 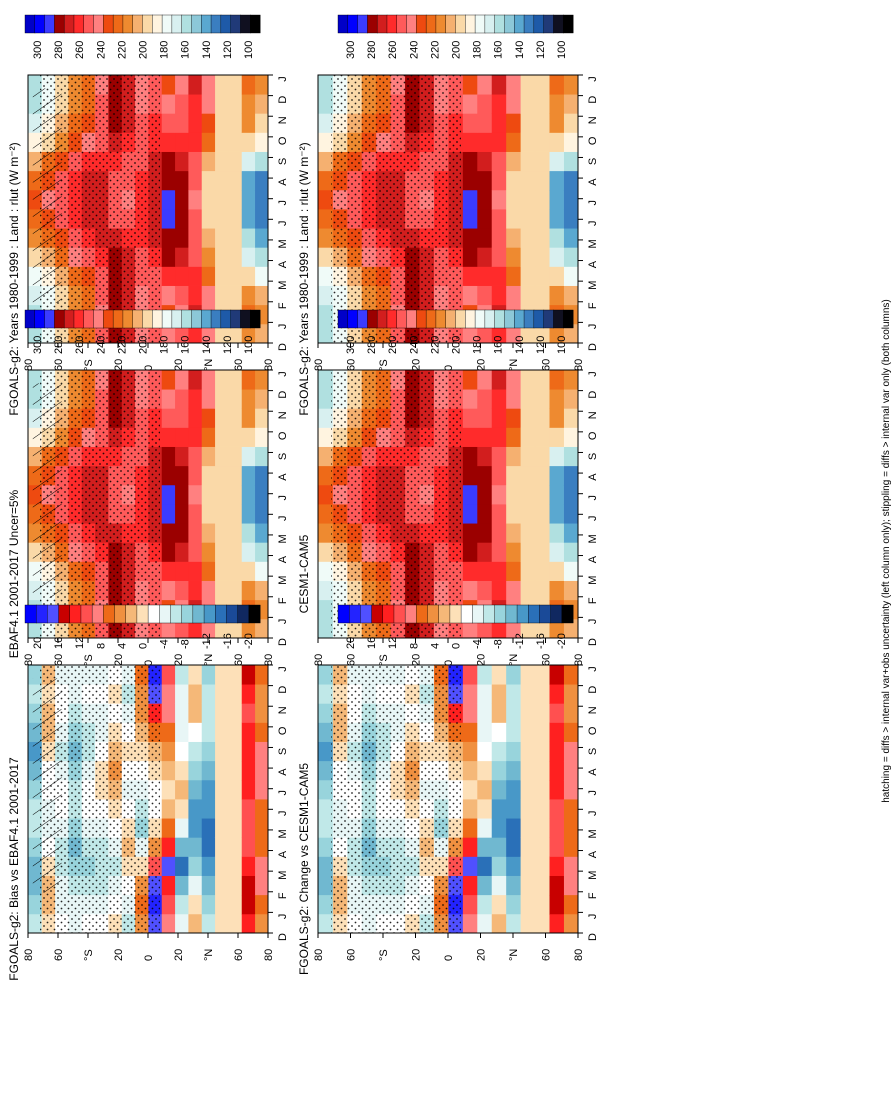 What do you see at coordinates (352, 955) in the screenshot?
I see `lat-tick-label: 60` at bounding box center [352, 955].